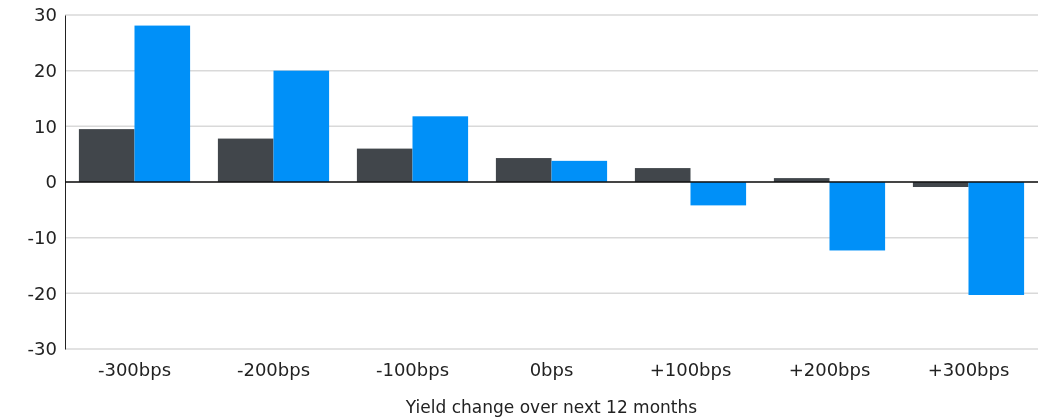 This screenshot has width=1038, height=419. I want to click on y-tick-label: 30, so click(45, 15).